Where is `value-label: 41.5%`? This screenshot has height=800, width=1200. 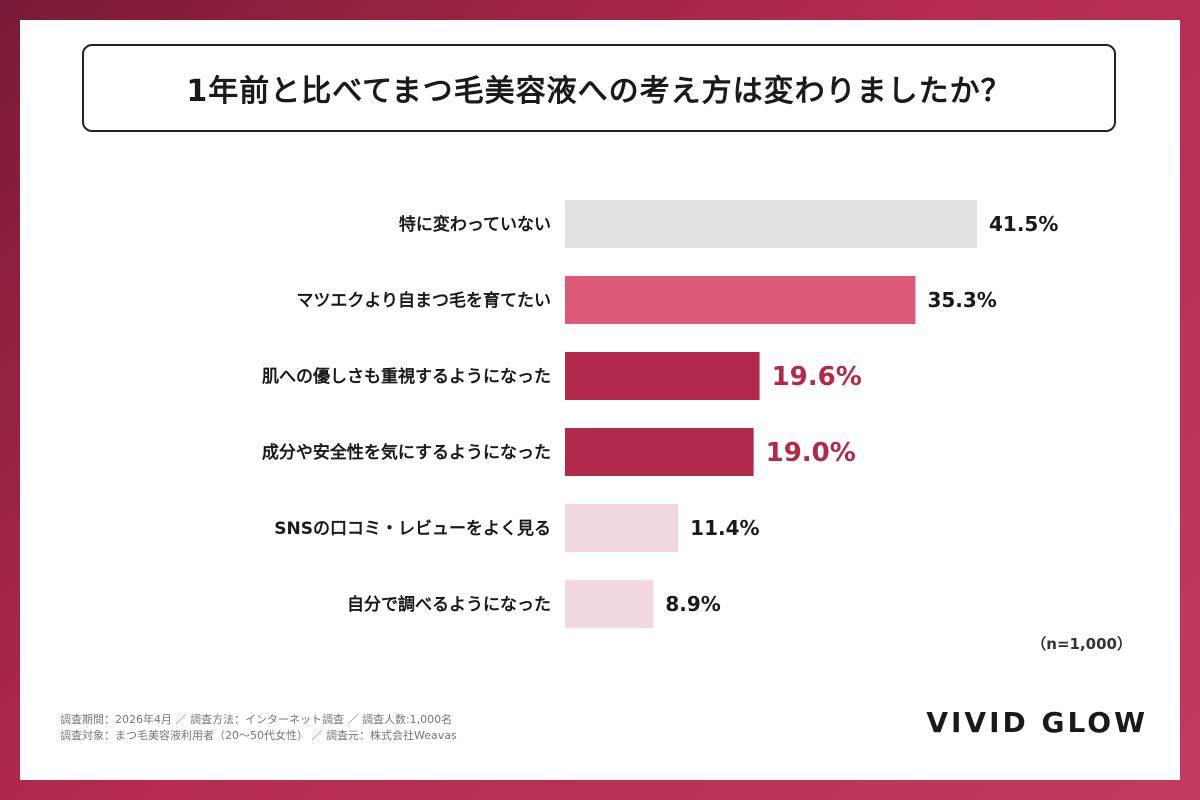 value-label: 41.5% is located at coordinates (1023, 224).